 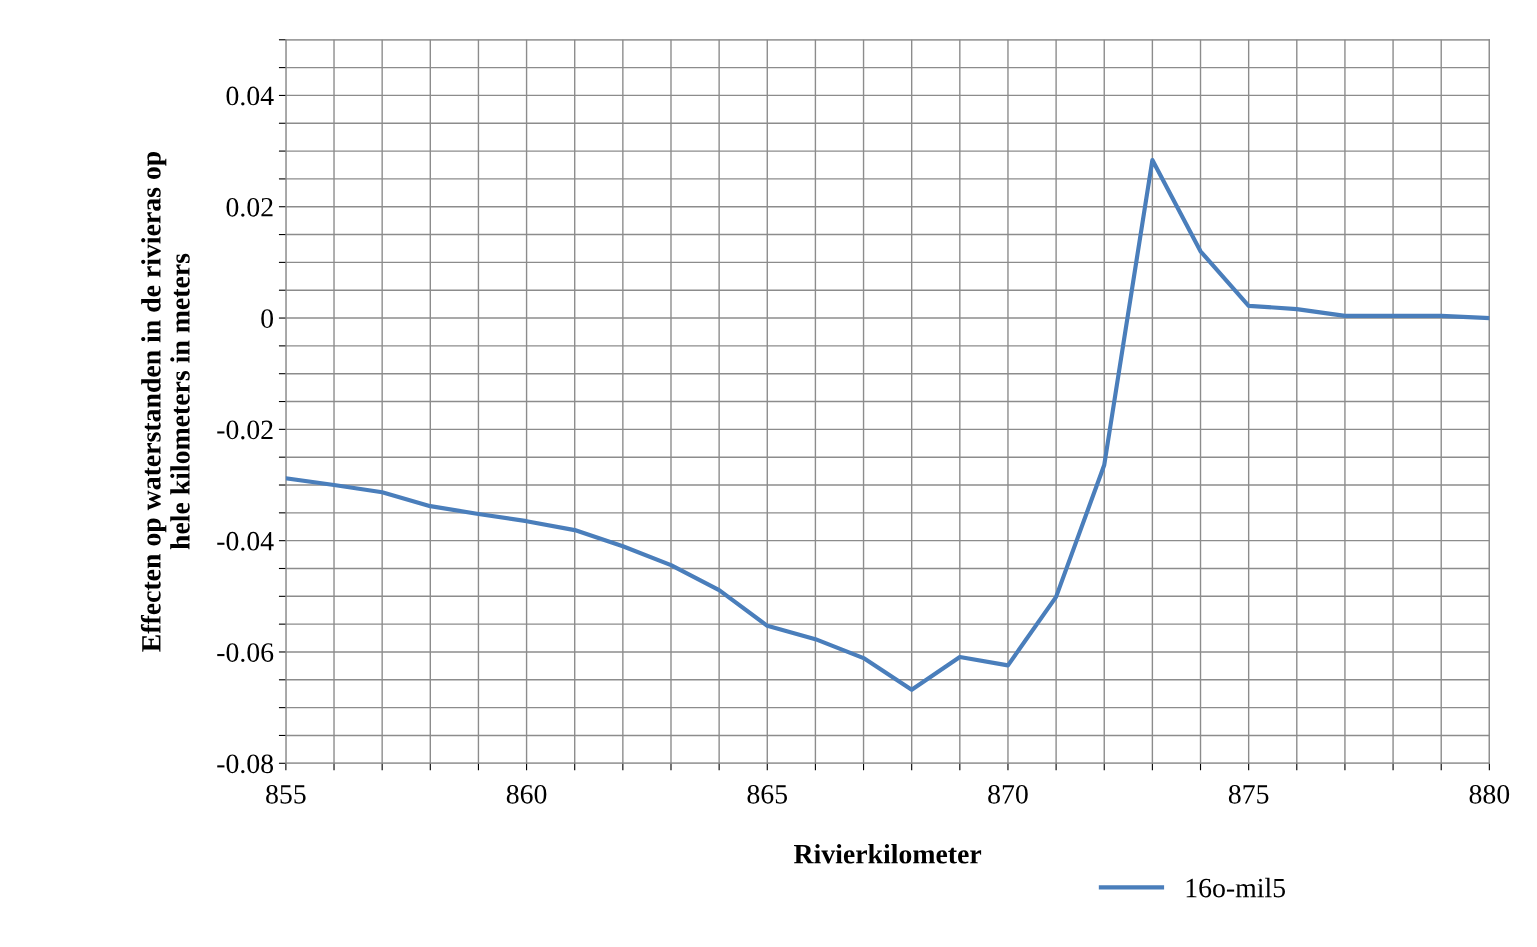 What do you see at coordinates (526, 794) in the screenshot?
I see `x-tick-label: 860` at bounding box center [526, 794].